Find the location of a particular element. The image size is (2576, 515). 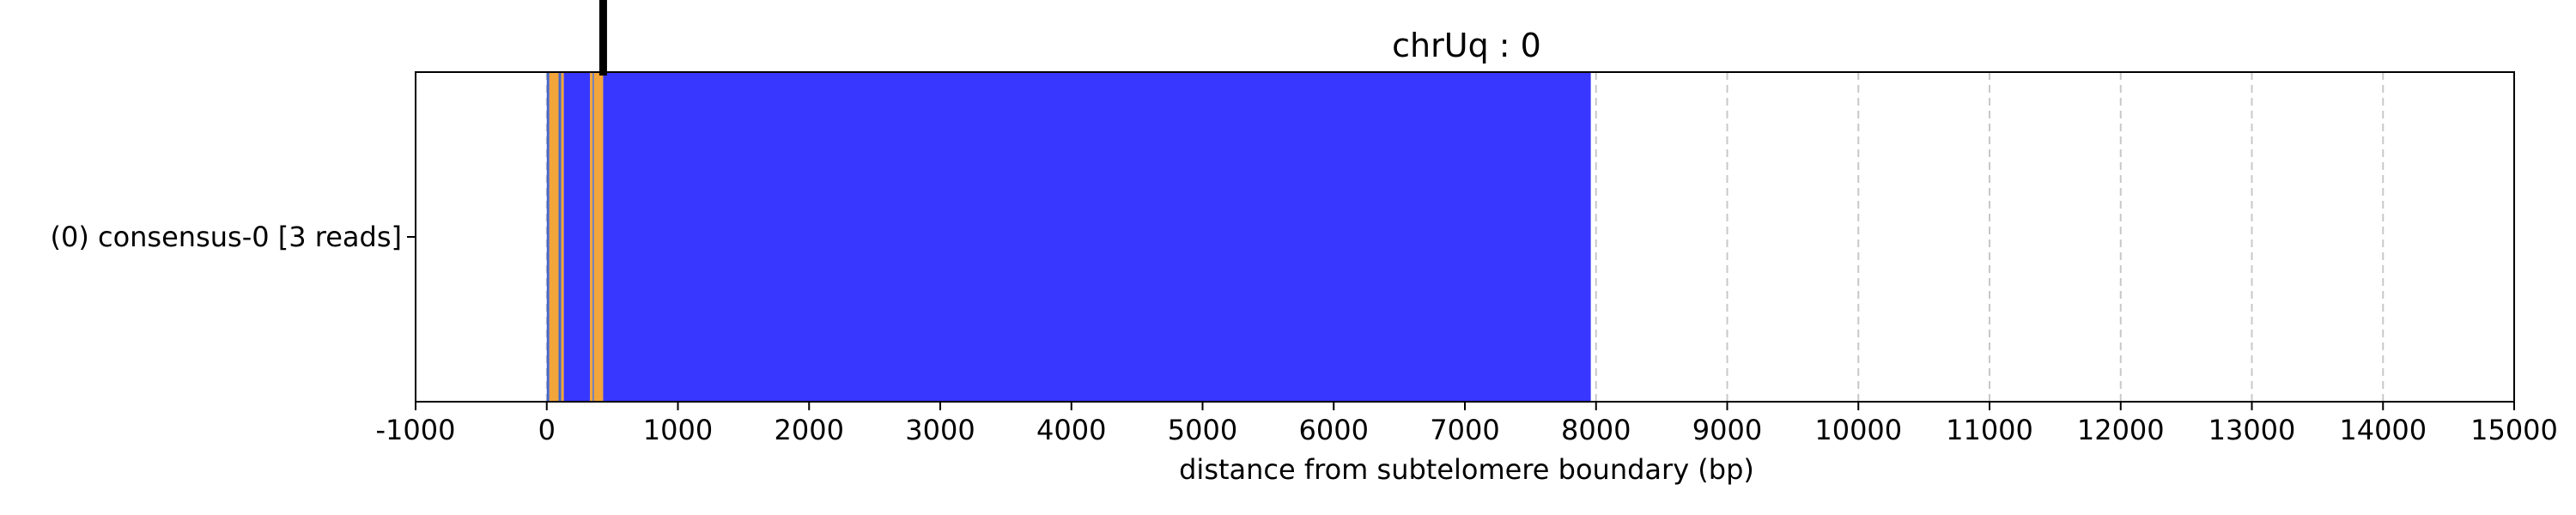

x-tick-label: 11000 is located at coordinates (1989, 430).